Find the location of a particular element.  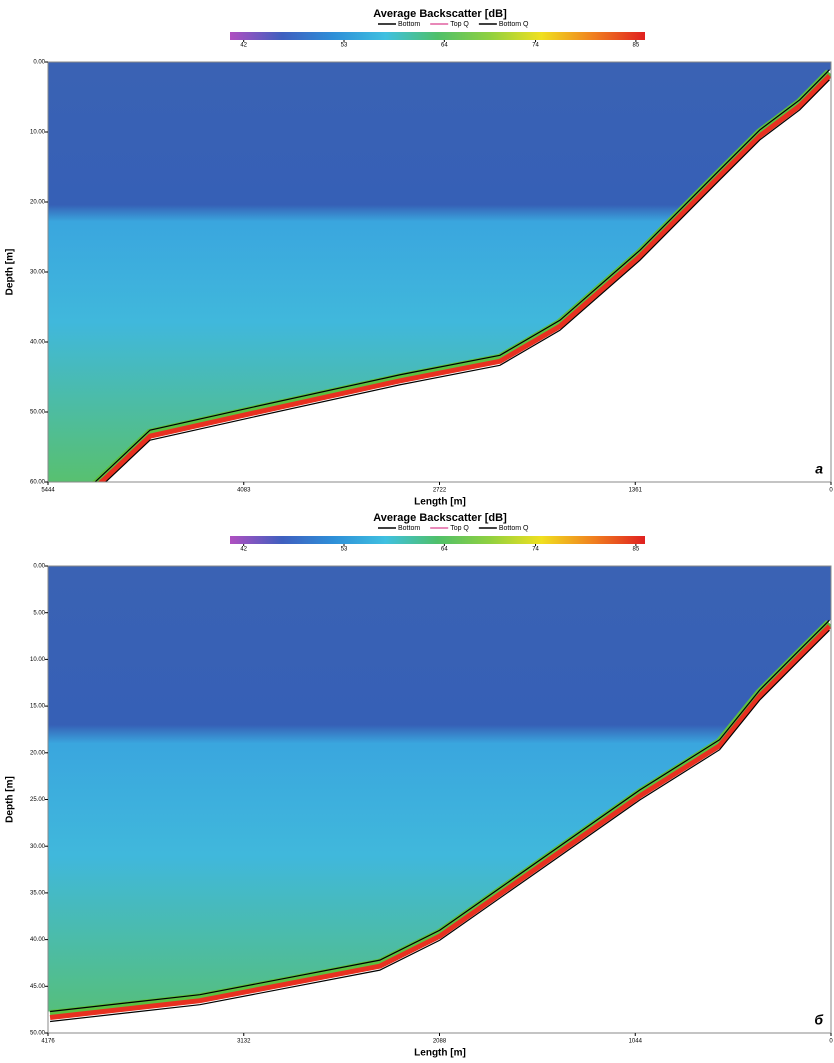

y-tick-label: 5.00 is located at coordinates (39, 613).